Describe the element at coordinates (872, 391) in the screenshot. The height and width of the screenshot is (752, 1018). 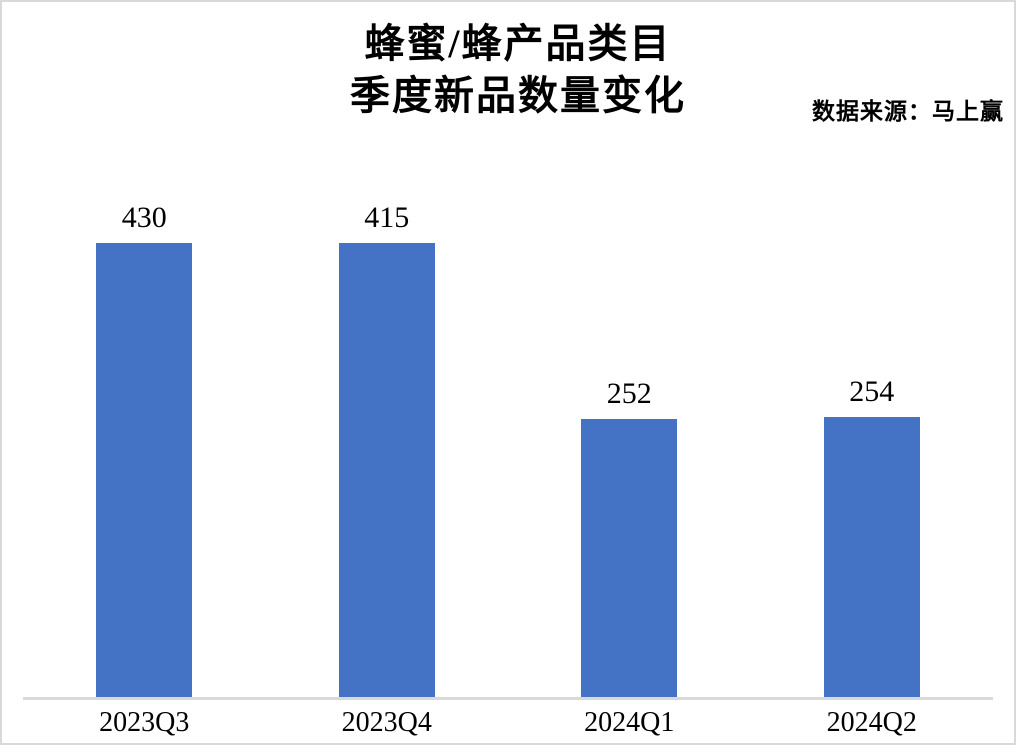
I see `bar-value-label: 254` at that location.